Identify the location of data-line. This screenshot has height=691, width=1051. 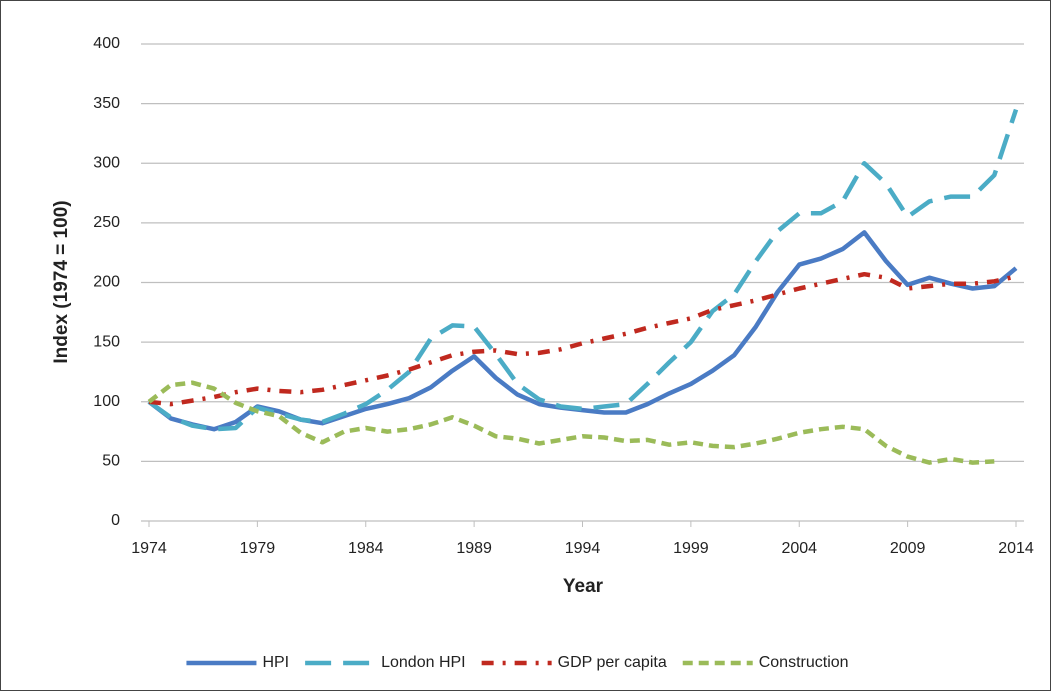
(571, 422).